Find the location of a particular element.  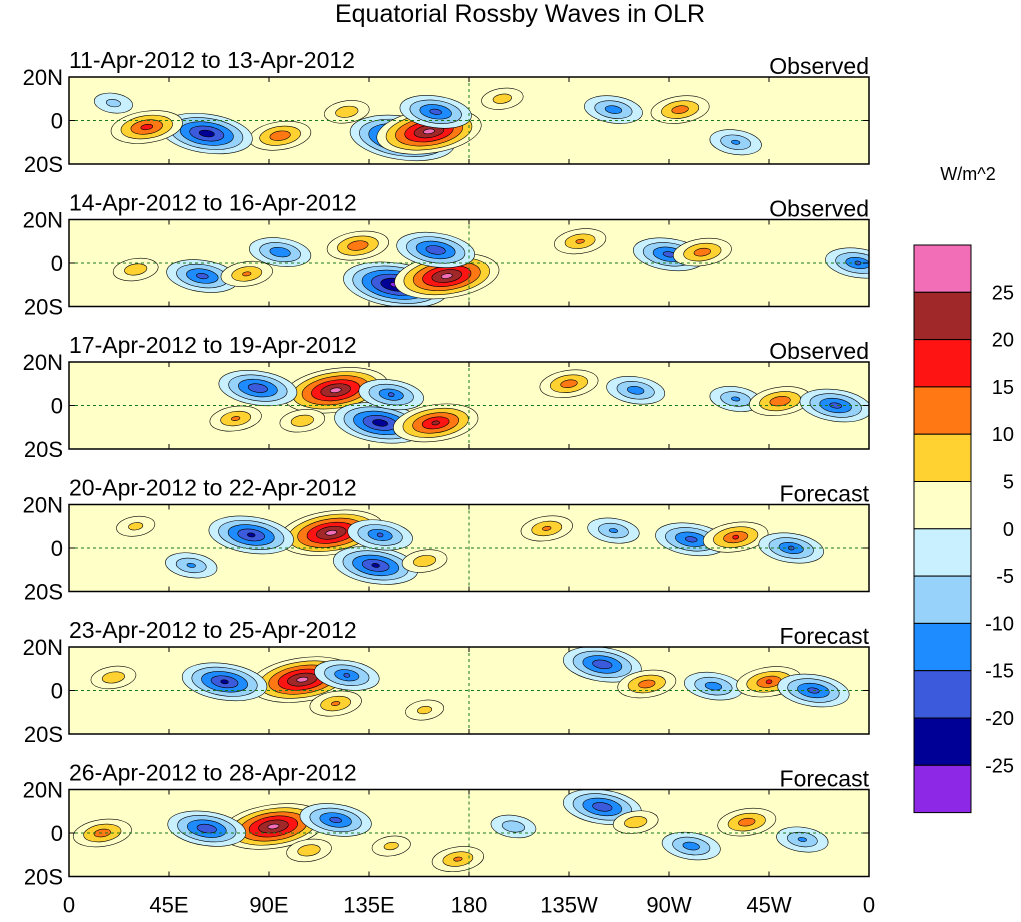

panel-date-range: 26-Apr-2012 to 28-Apr-2012 is located at coordinates (213, 773).